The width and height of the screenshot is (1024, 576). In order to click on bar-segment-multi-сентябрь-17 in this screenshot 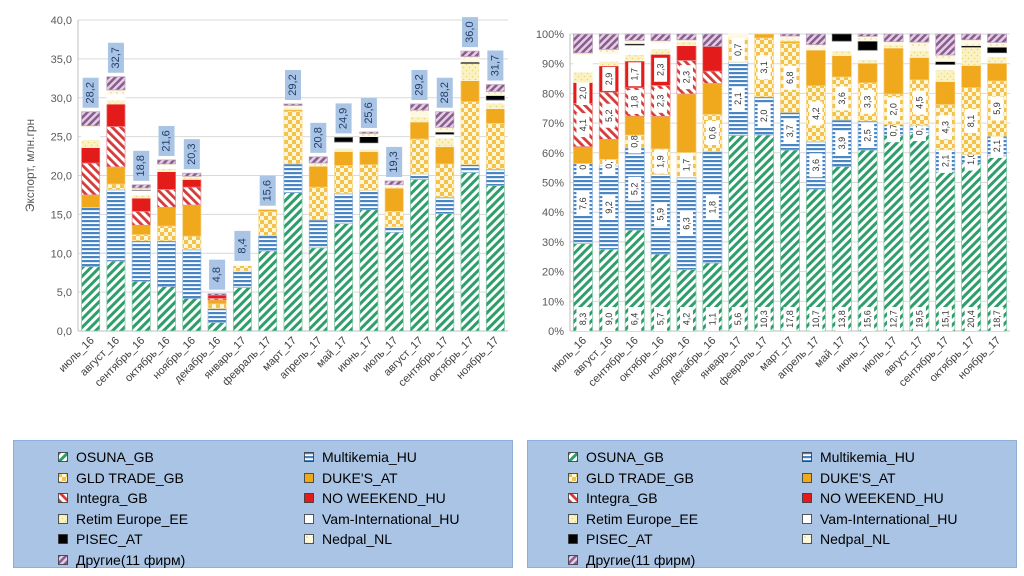, I will do `click(445, 205)`.